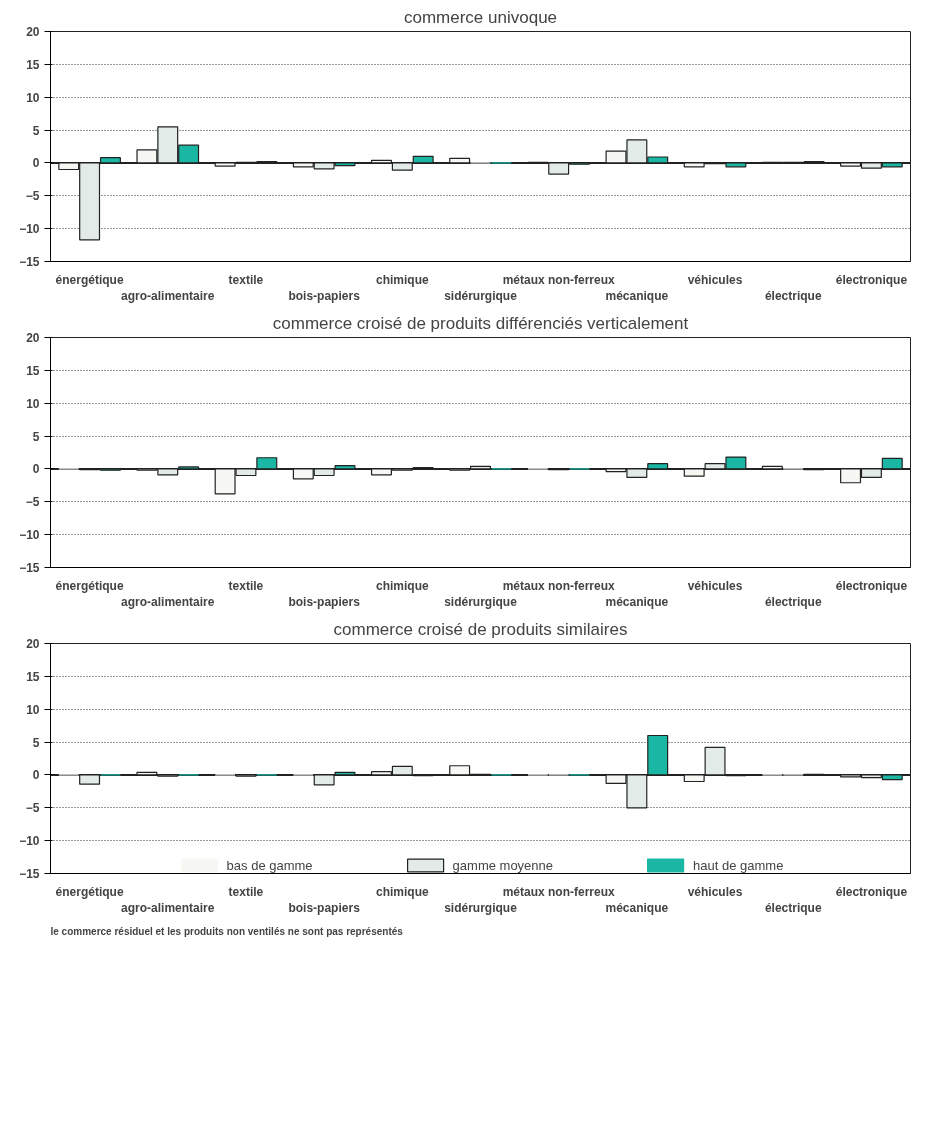 The image size is (942, 1147). What do you see at coordinates (738, 865) in the screenshot?
I see `legend-label: haut de gamme` at bounding box center [738, 865].